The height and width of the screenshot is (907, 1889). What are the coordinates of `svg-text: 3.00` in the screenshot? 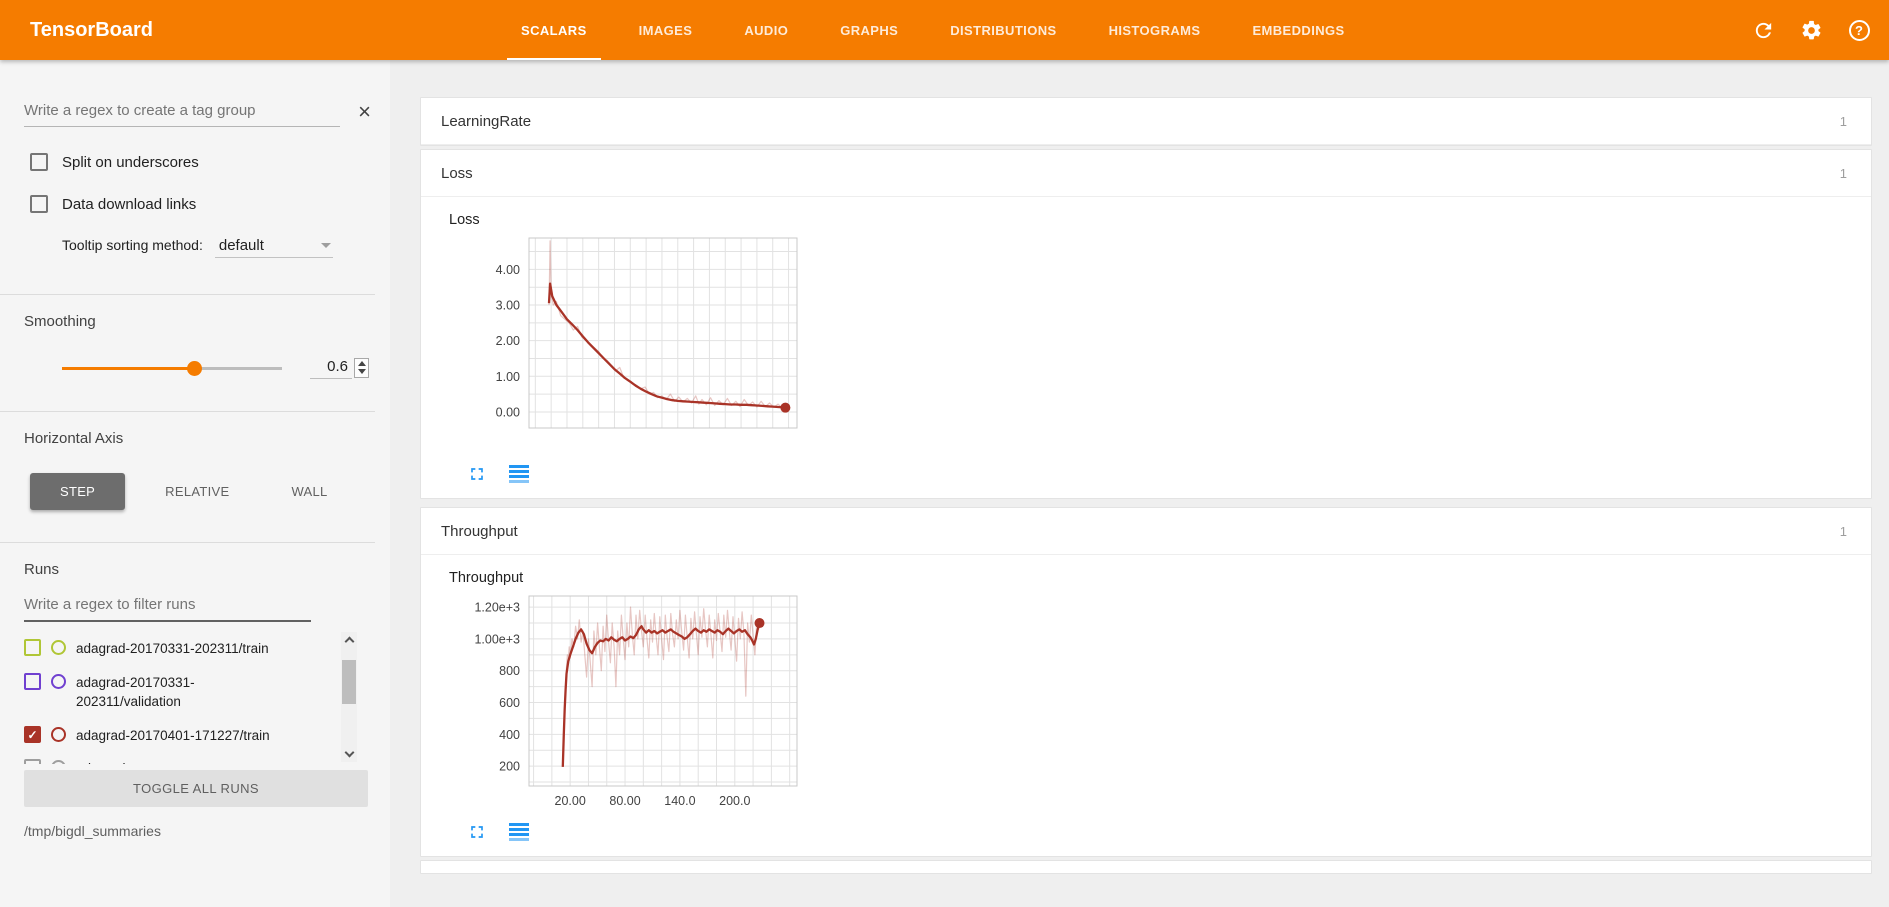 It's located at (508, 306).